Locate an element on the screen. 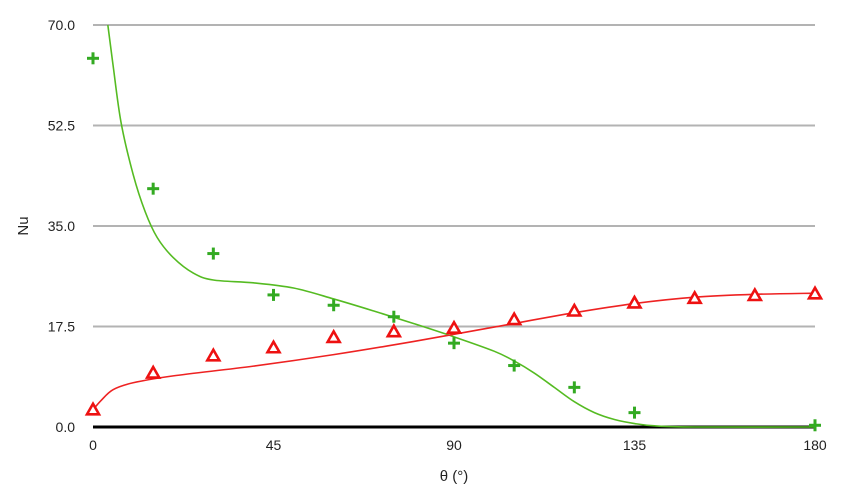 This screenshot has height=496, width=848. x-tick-label: 90 is located at coordinates (454, 445).